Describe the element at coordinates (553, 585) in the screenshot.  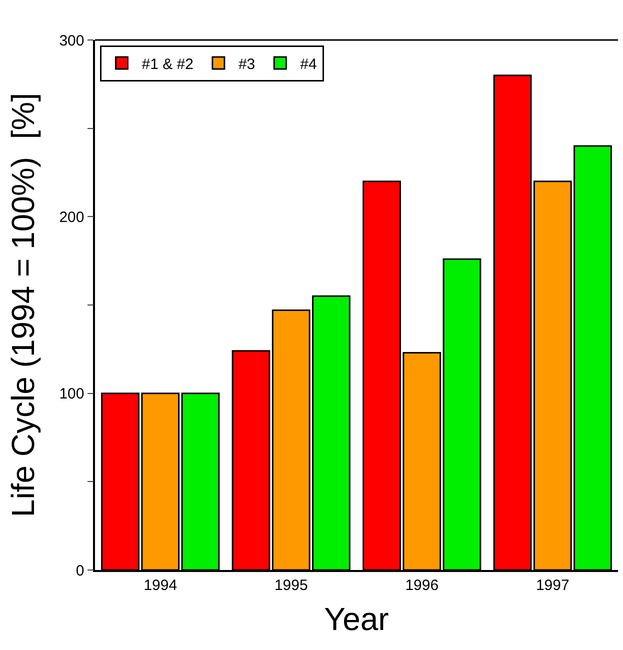
I see `x-tick-label: 1997` at that location.